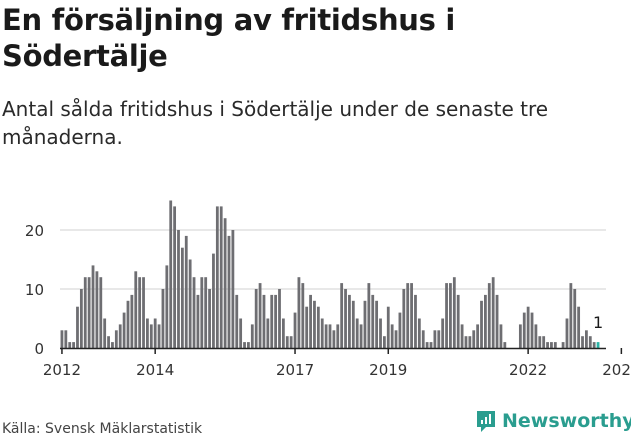 This screenshot has width=631, height=439. I want to click on x-tick-label: 2014, so click(155, 370).